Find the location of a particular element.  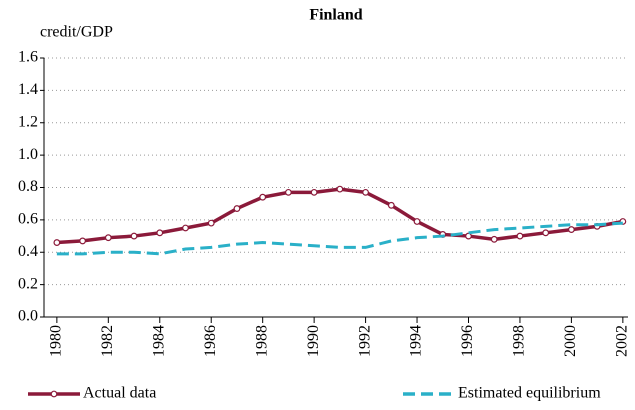

y-tick-label: 1.2 is located at coordinates (28, 121).